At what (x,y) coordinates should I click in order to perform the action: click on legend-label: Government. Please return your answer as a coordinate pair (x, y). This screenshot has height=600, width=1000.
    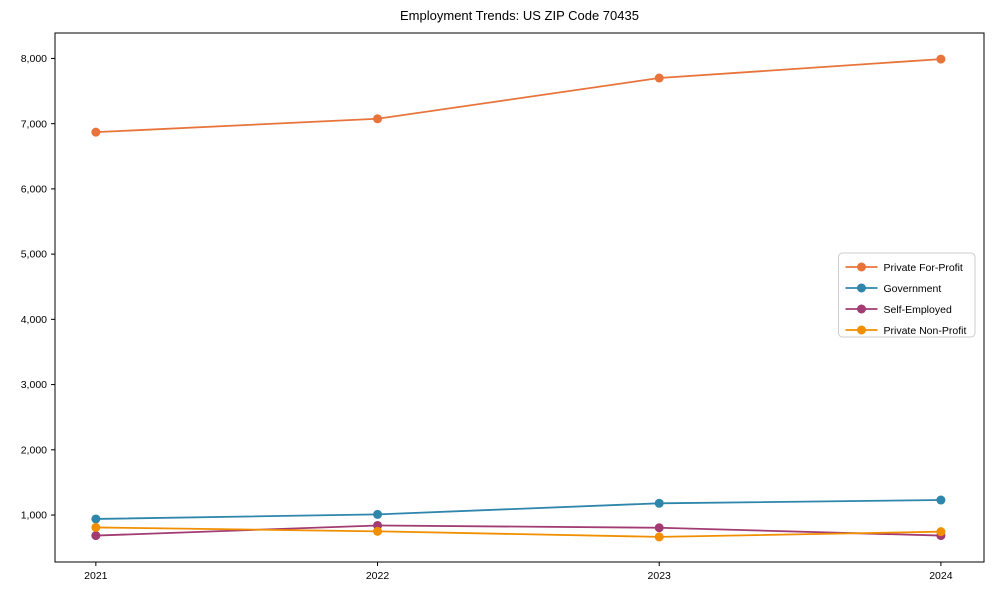
    Looking at the image, I should click on (913, 289).